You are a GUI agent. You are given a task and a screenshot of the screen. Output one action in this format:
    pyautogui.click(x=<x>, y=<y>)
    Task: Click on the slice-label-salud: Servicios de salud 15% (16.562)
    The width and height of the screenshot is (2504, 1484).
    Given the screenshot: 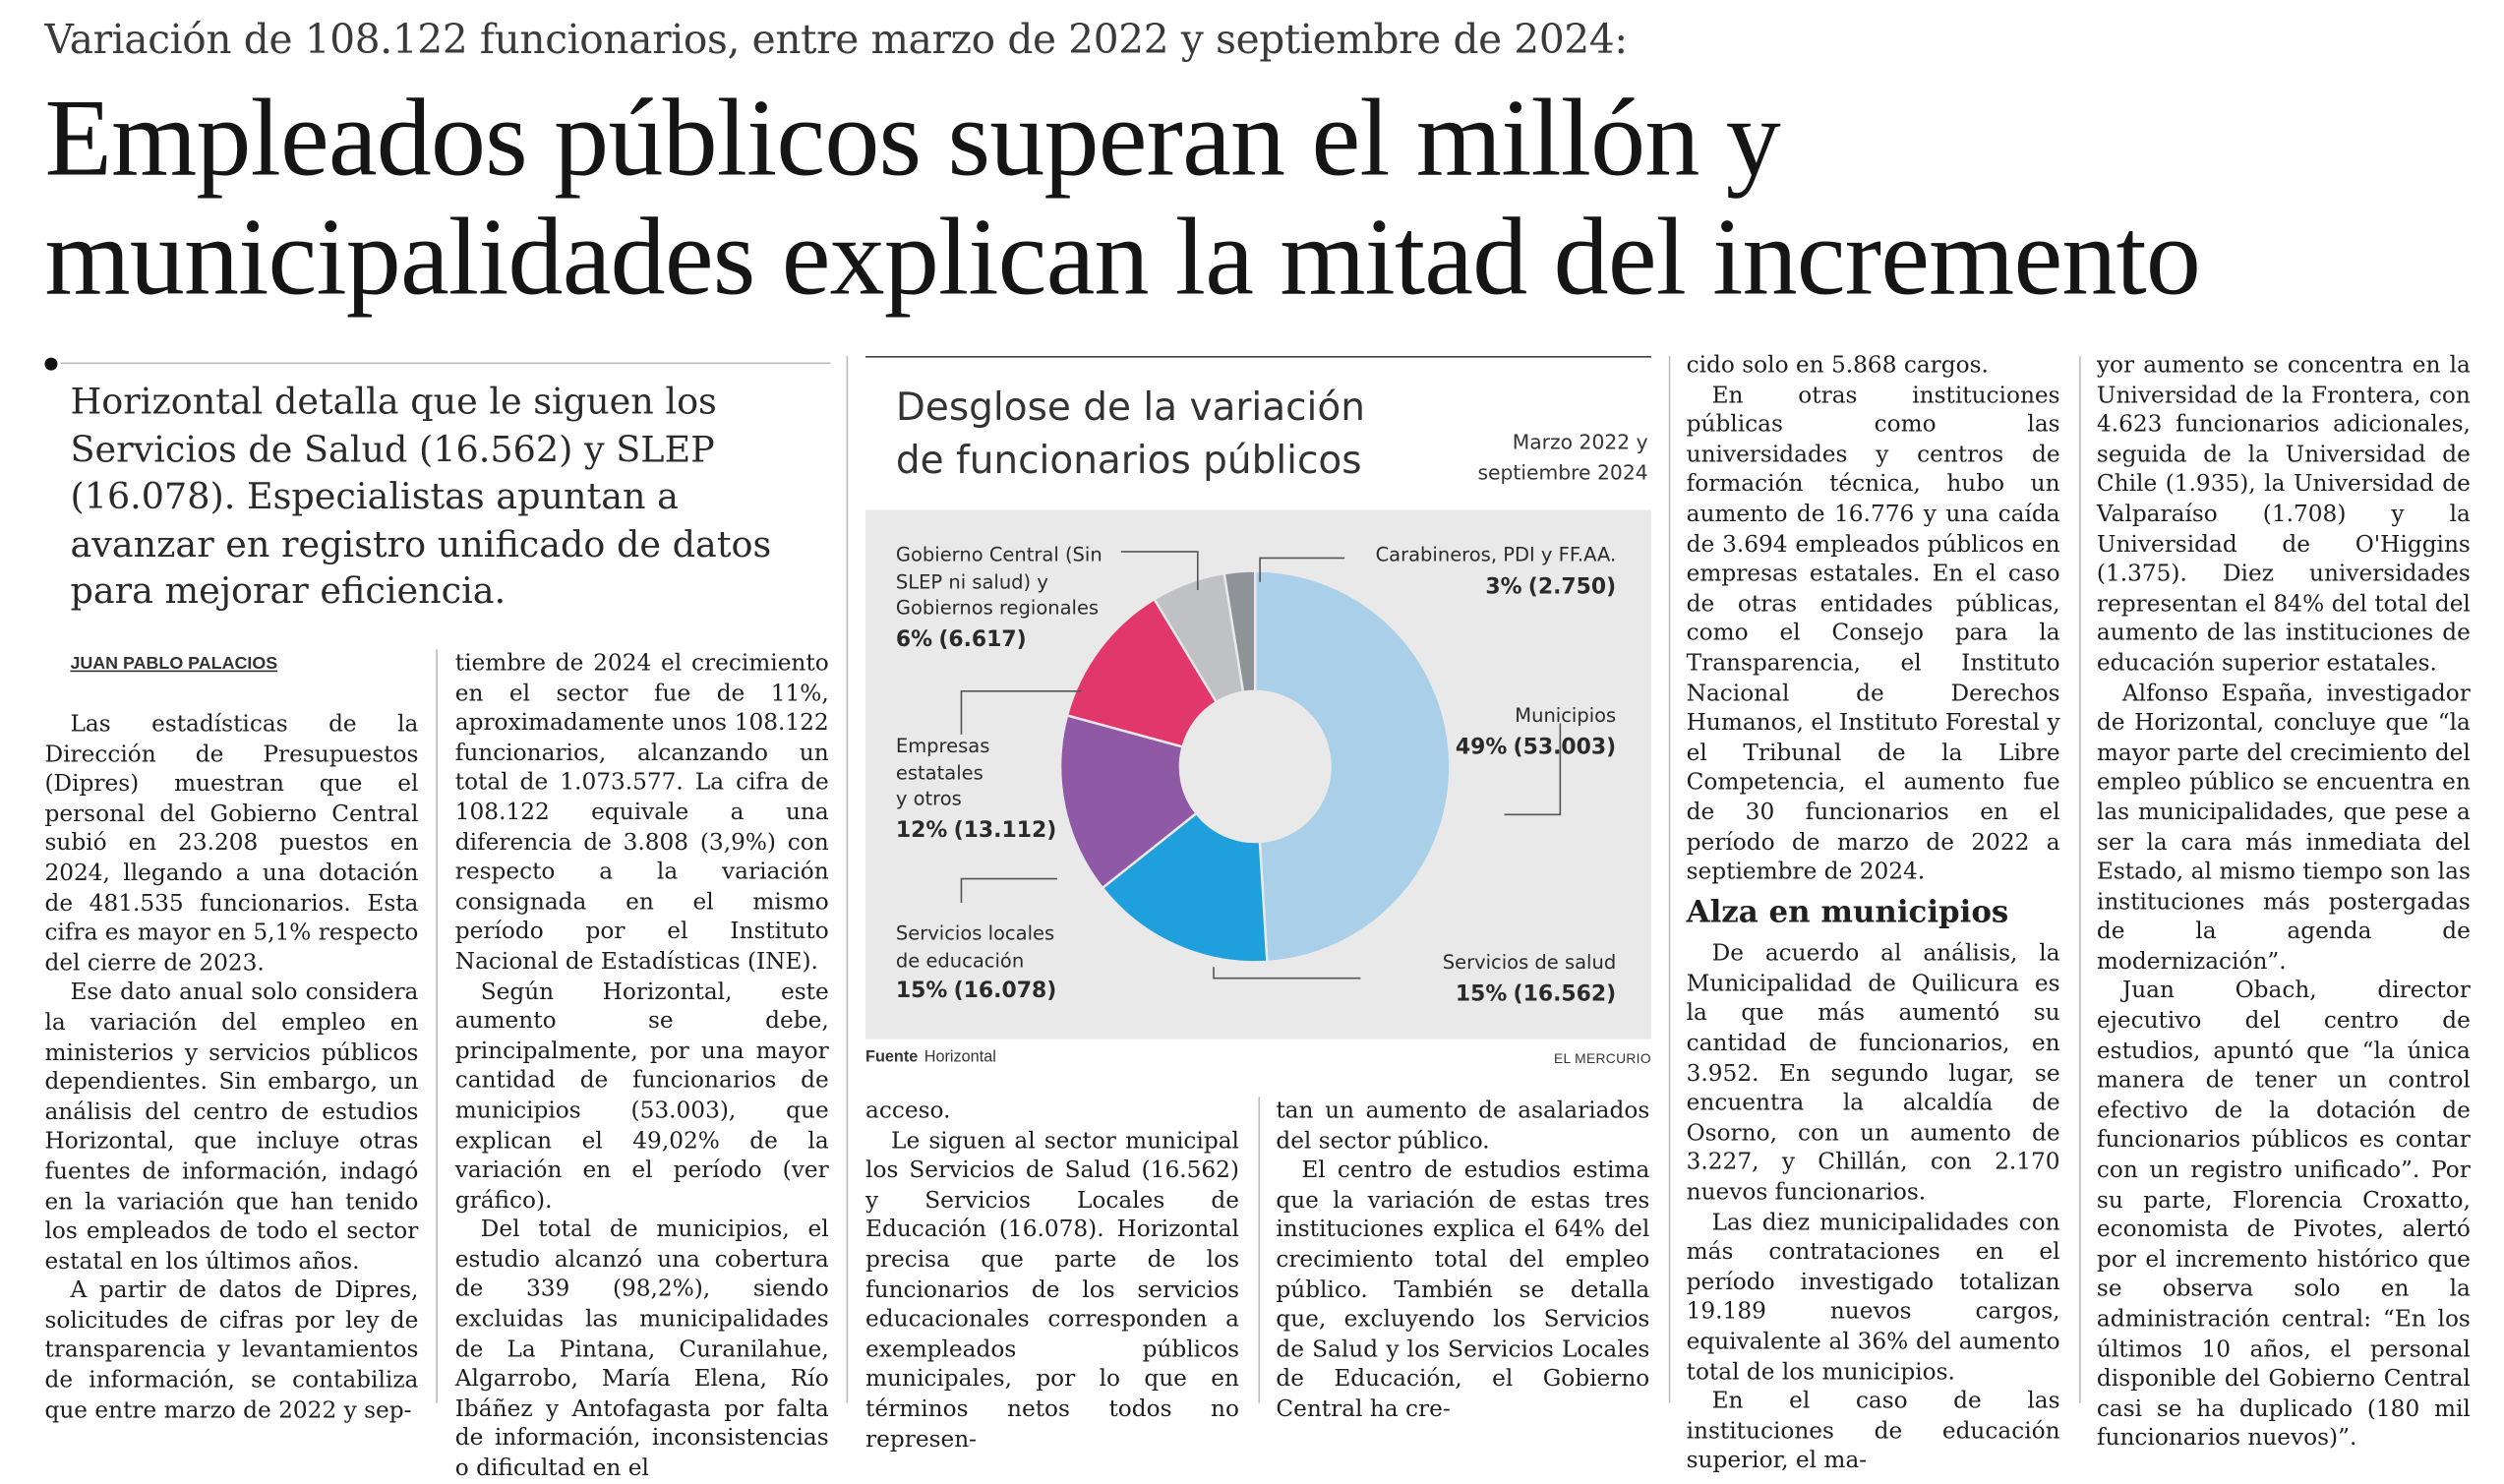 What is the action you would take?
    pyautogui.click(x=1497, y=978)
    